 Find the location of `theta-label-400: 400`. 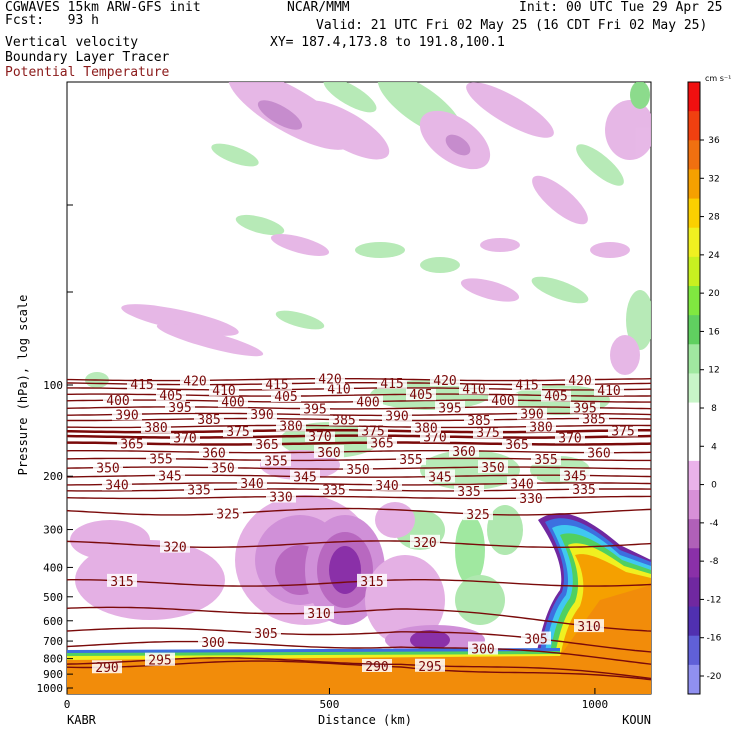

theta-label-400: 400 is located at coordinates (502, 401).